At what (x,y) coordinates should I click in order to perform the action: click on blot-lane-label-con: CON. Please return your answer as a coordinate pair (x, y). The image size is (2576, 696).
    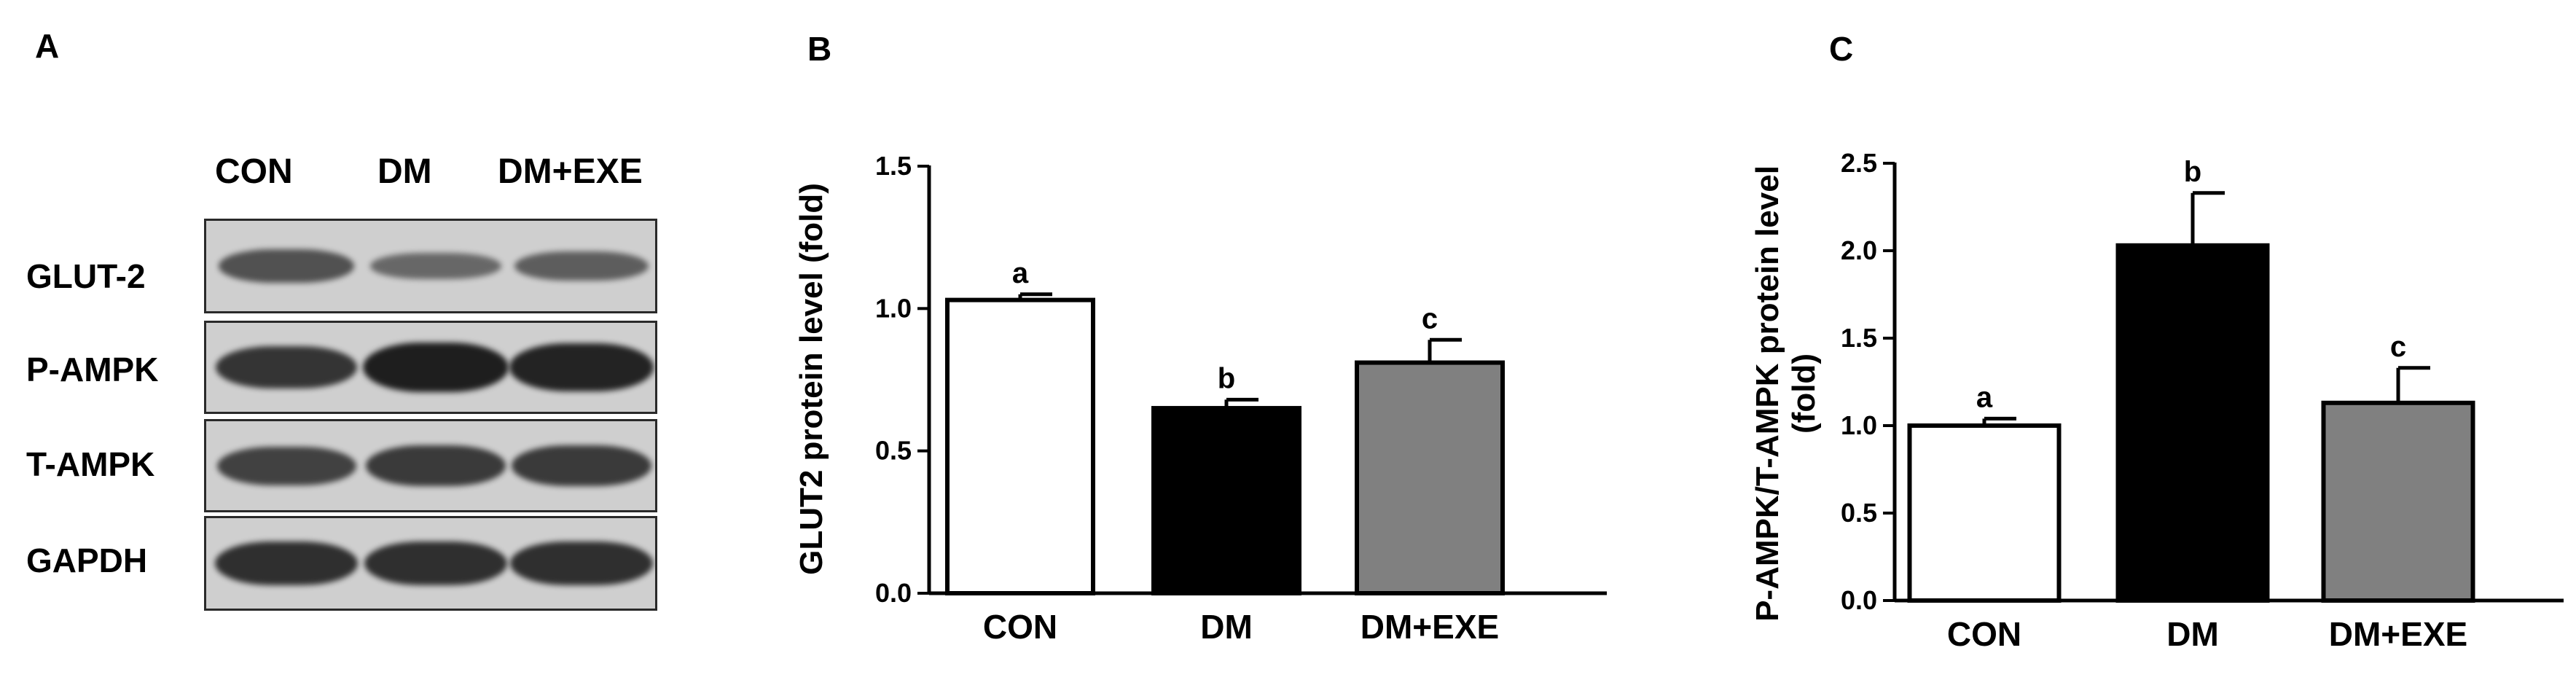
    Looking at the image, I should click on (254, 171).